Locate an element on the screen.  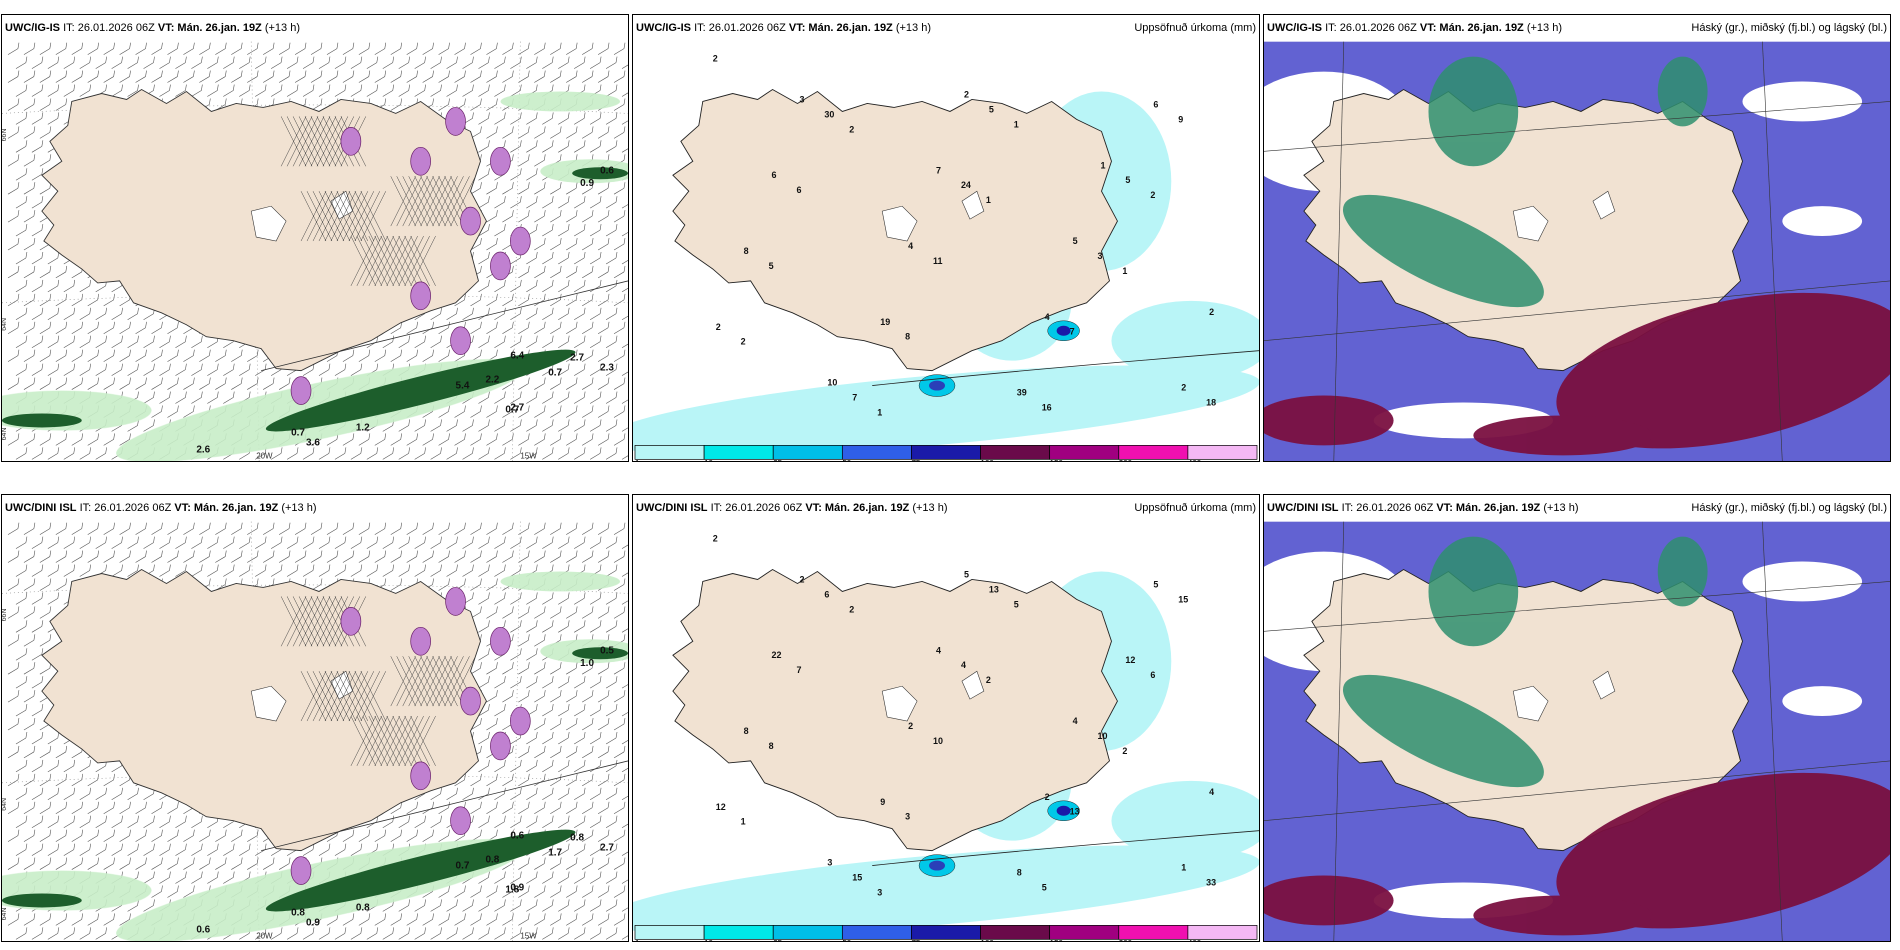
value-label: 2.7 is located at coordinates (607, 848).